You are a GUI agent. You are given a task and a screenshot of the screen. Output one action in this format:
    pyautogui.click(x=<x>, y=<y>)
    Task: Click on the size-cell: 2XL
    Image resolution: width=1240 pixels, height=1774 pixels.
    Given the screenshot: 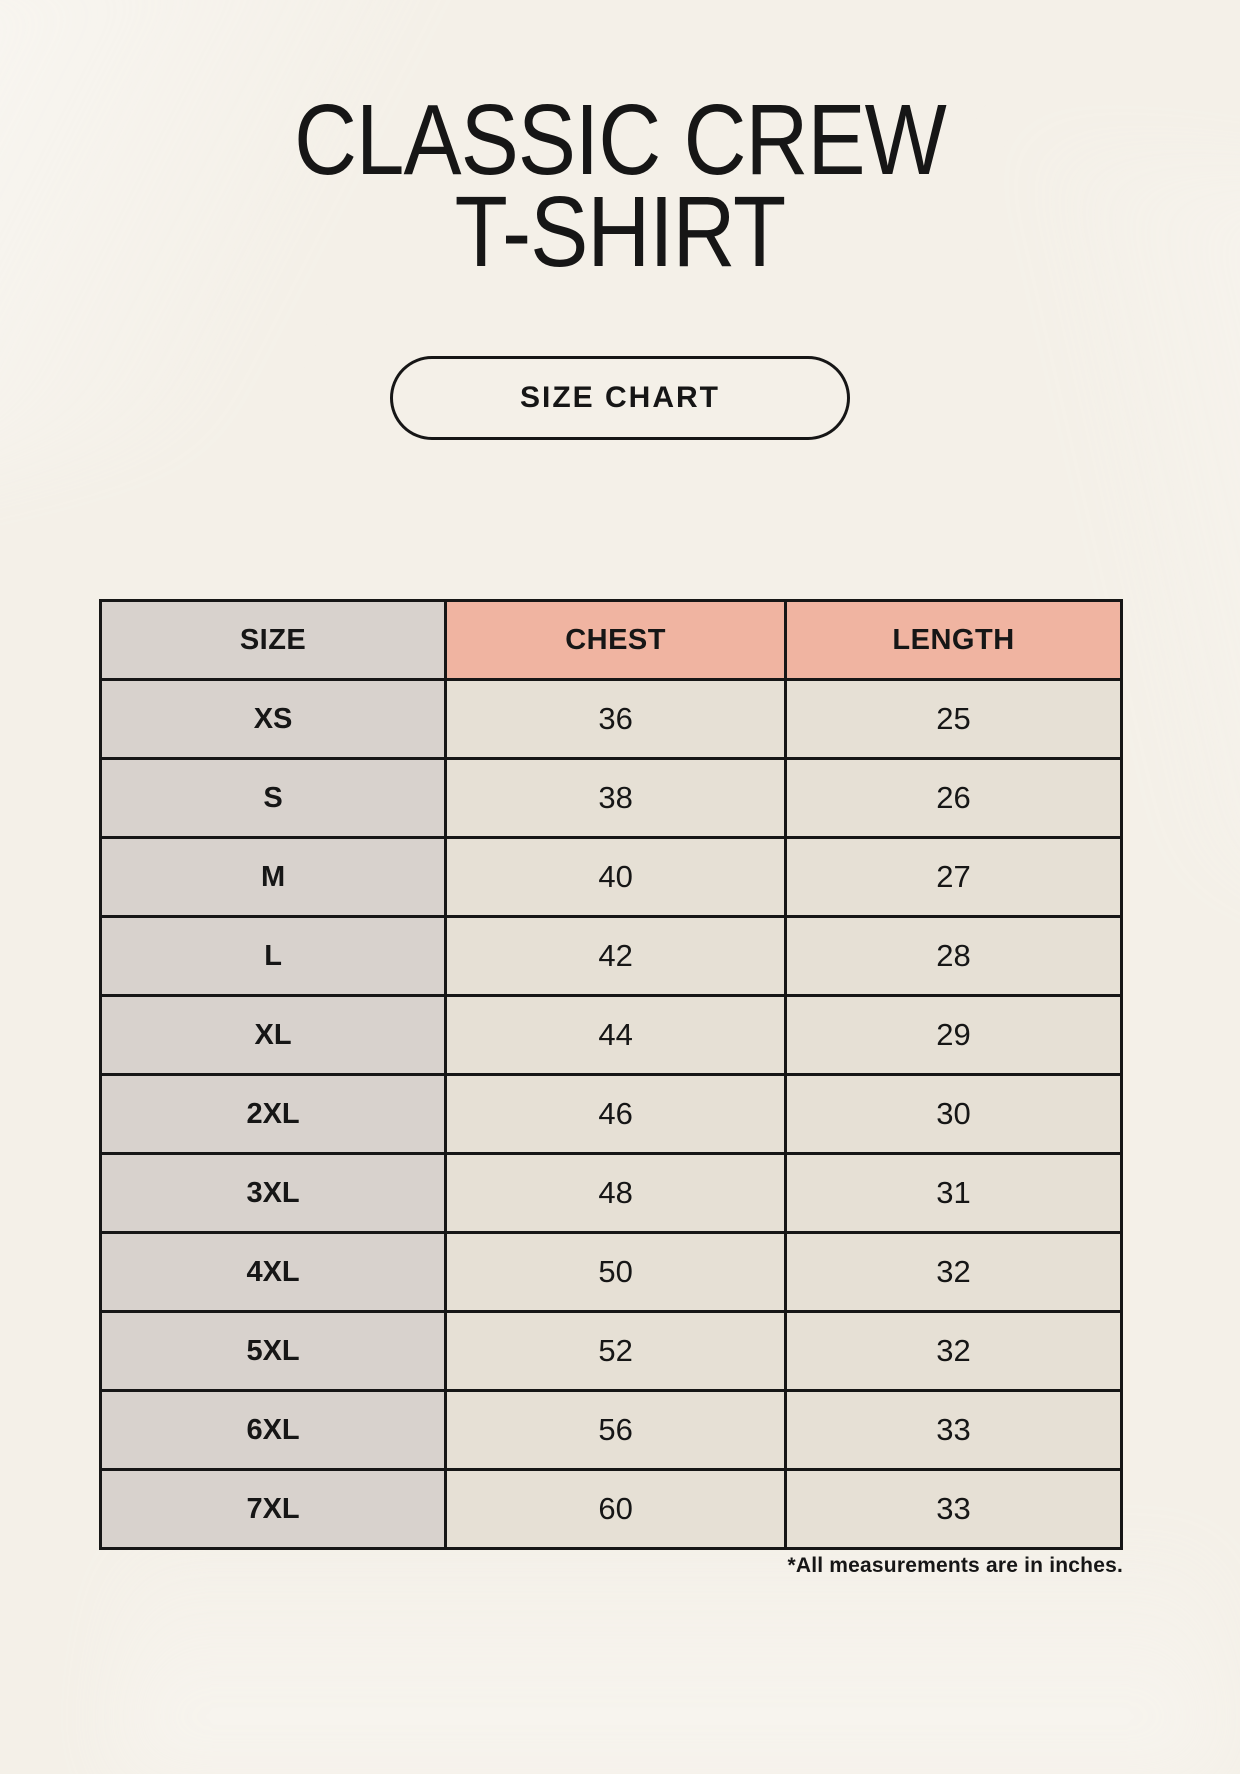 What is the action you would take?
    pyautogui.click(x=273, y=1114)
    